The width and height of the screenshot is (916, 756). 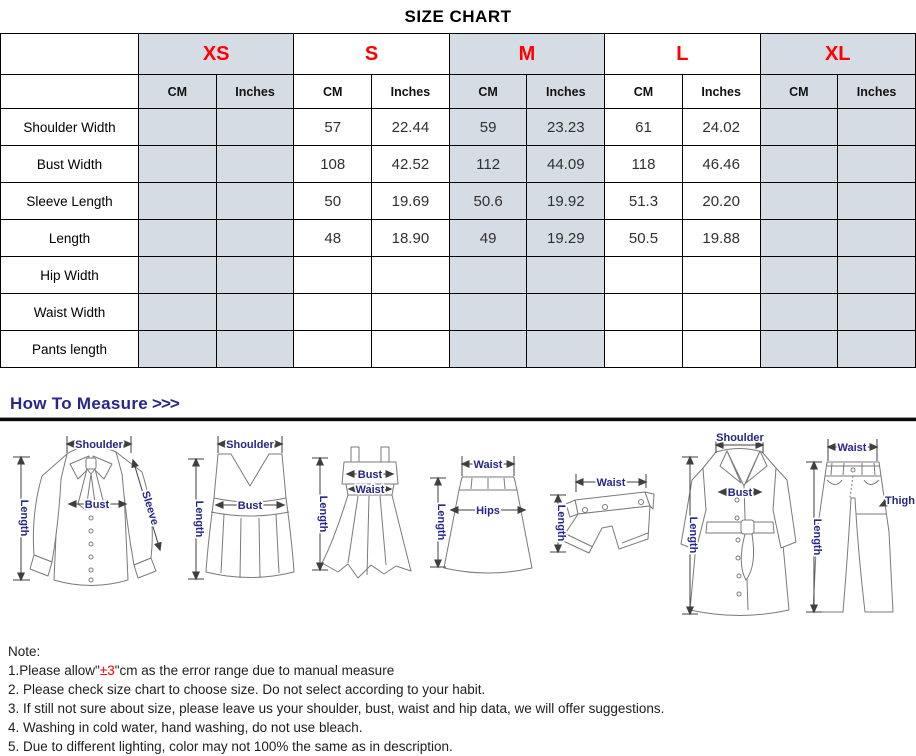 I want to click on figure-coat: Shoulder Length Bust, so click(x=738, y=523).